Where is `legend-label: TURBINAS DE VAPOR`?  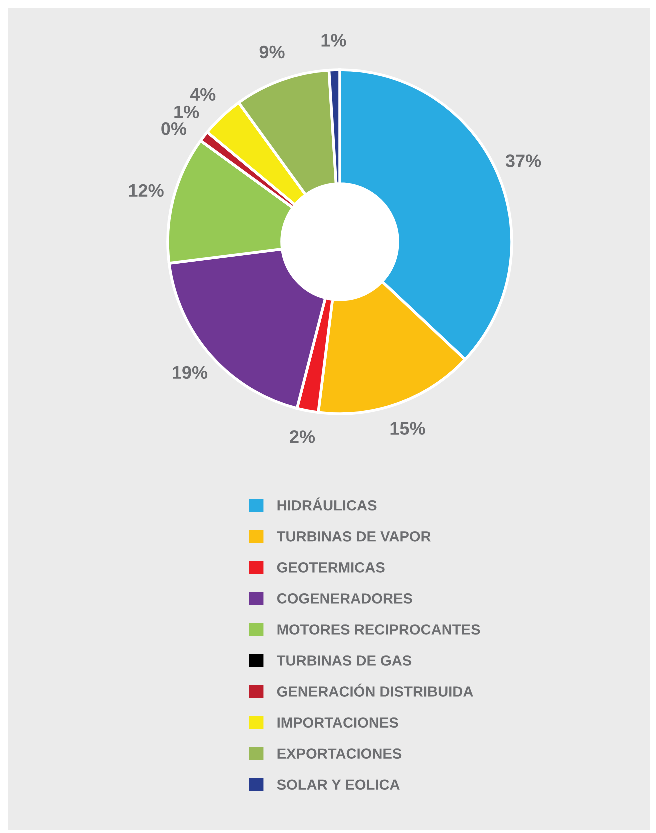
legend-label: TURBINAS DE VAPOR is located at coordinates (354, 536).